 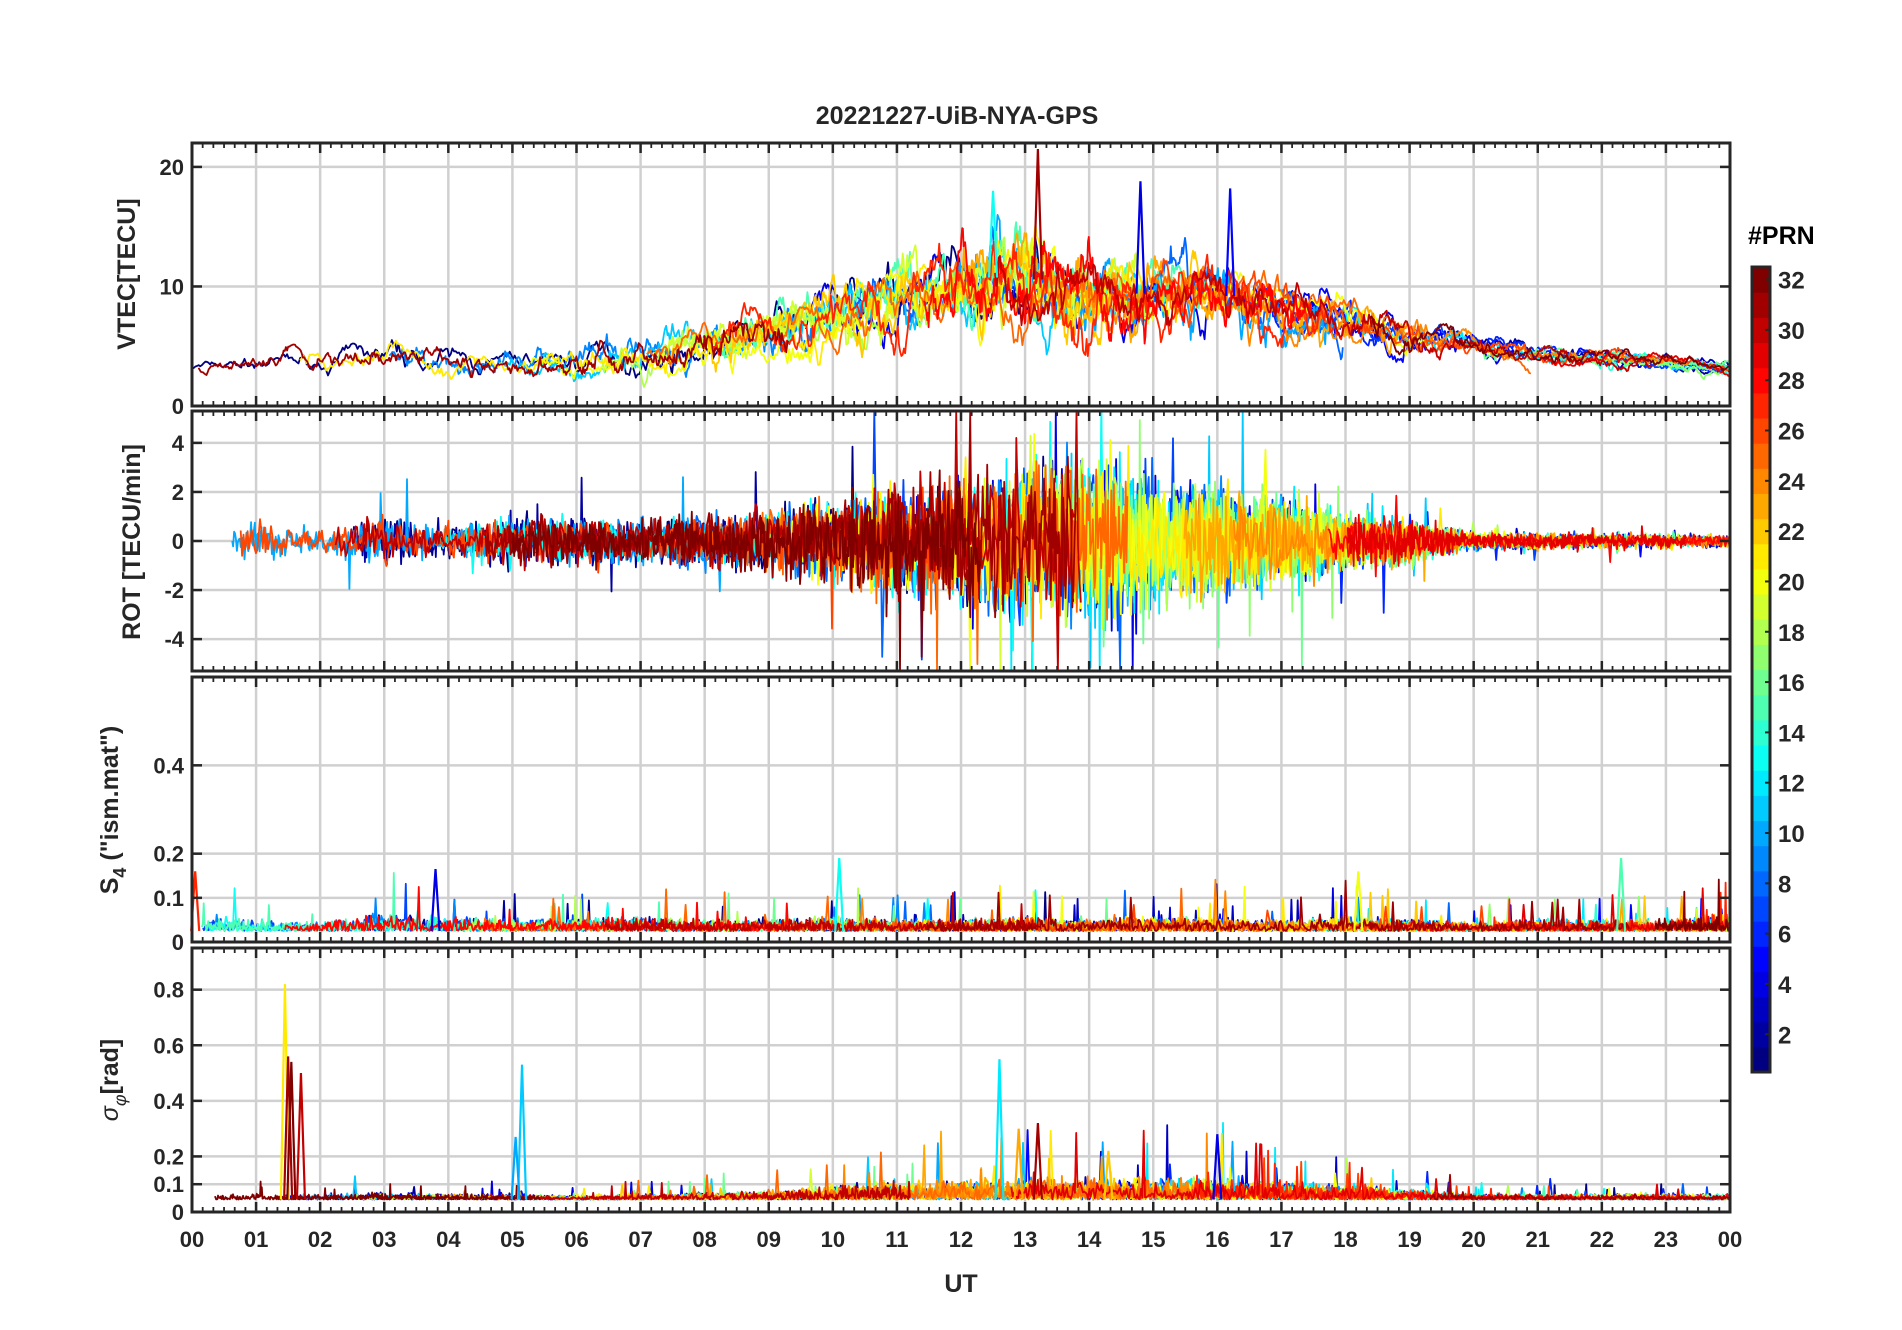 What do you see at coordinates (168, 854) in the screenshot?
I see `s4-ytick-label: 0.2` at bounding box center [168, 854].